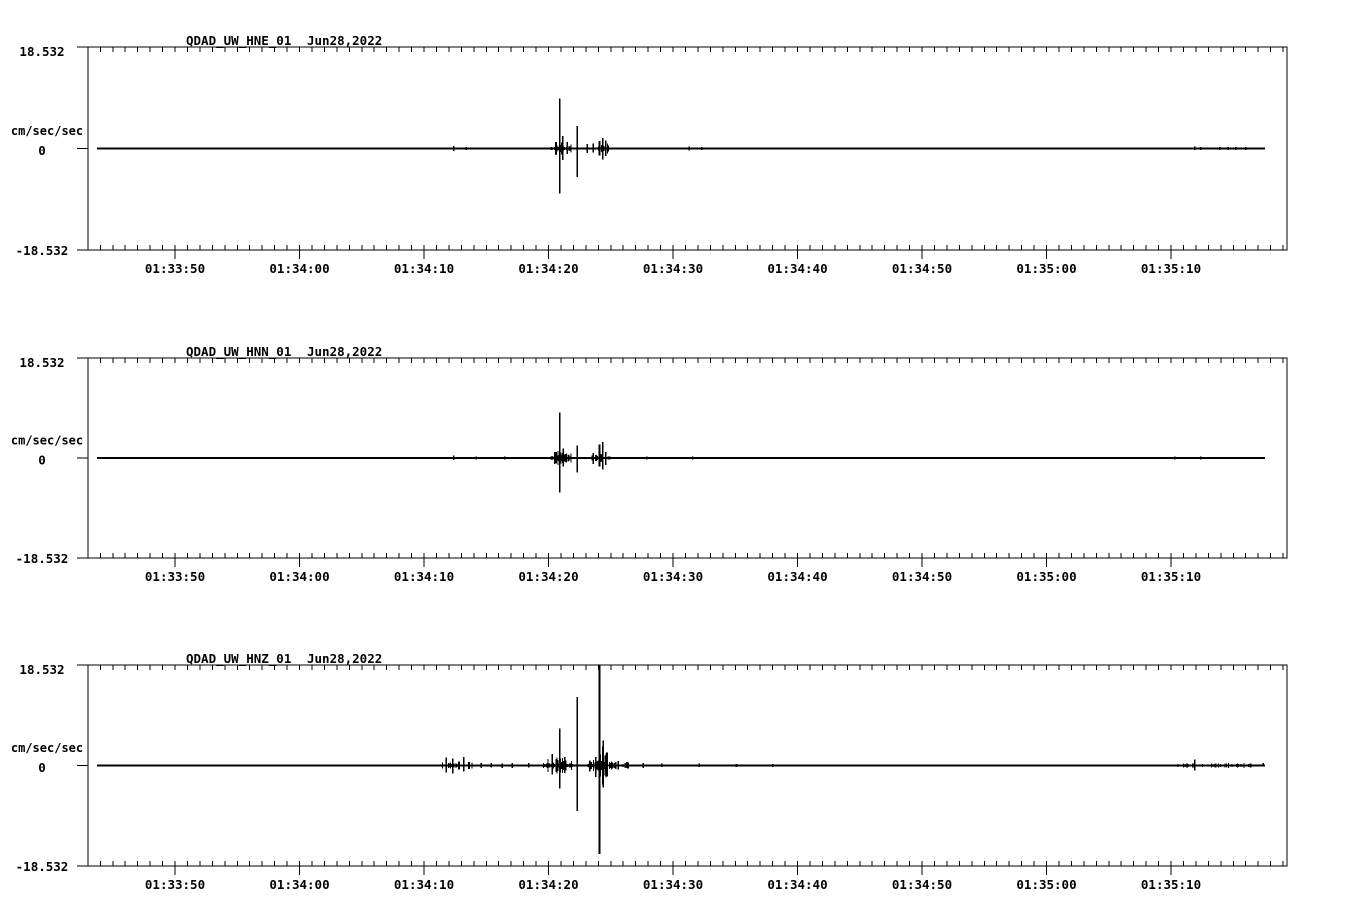  Describe the element at coordinates (238, 352) in the screenshot. I see `panel-title: QDAD_UW_HNN_01` at that location.